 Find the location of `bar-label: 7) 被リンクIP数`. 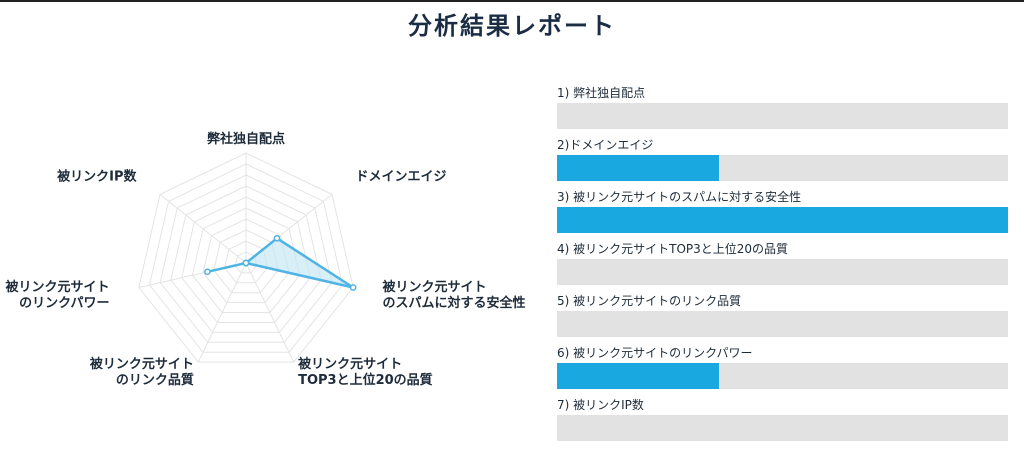

bar-label: 7) 被リンクIP数 is located at coordinates (600, 405).